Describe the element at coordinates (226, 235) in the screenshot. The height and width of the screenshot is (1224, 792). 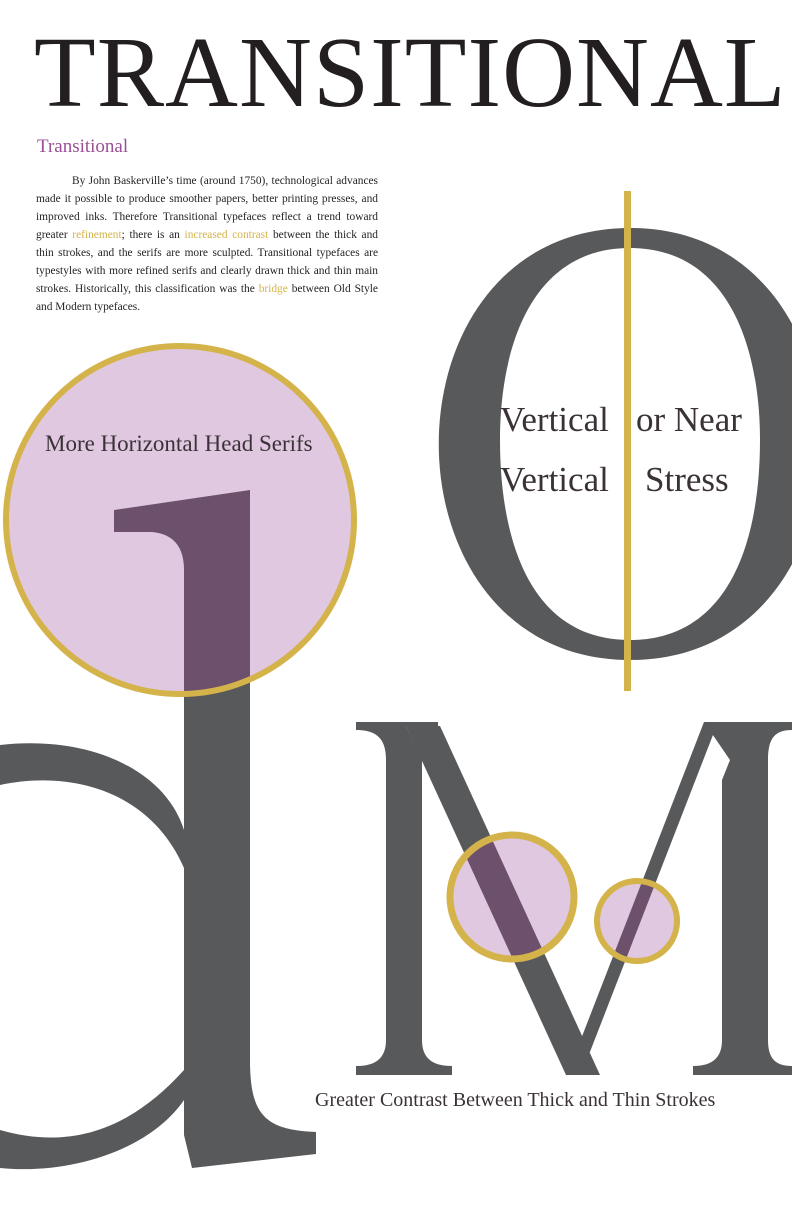
I see `highlight-increased-contrast: increased contrast` at that location.